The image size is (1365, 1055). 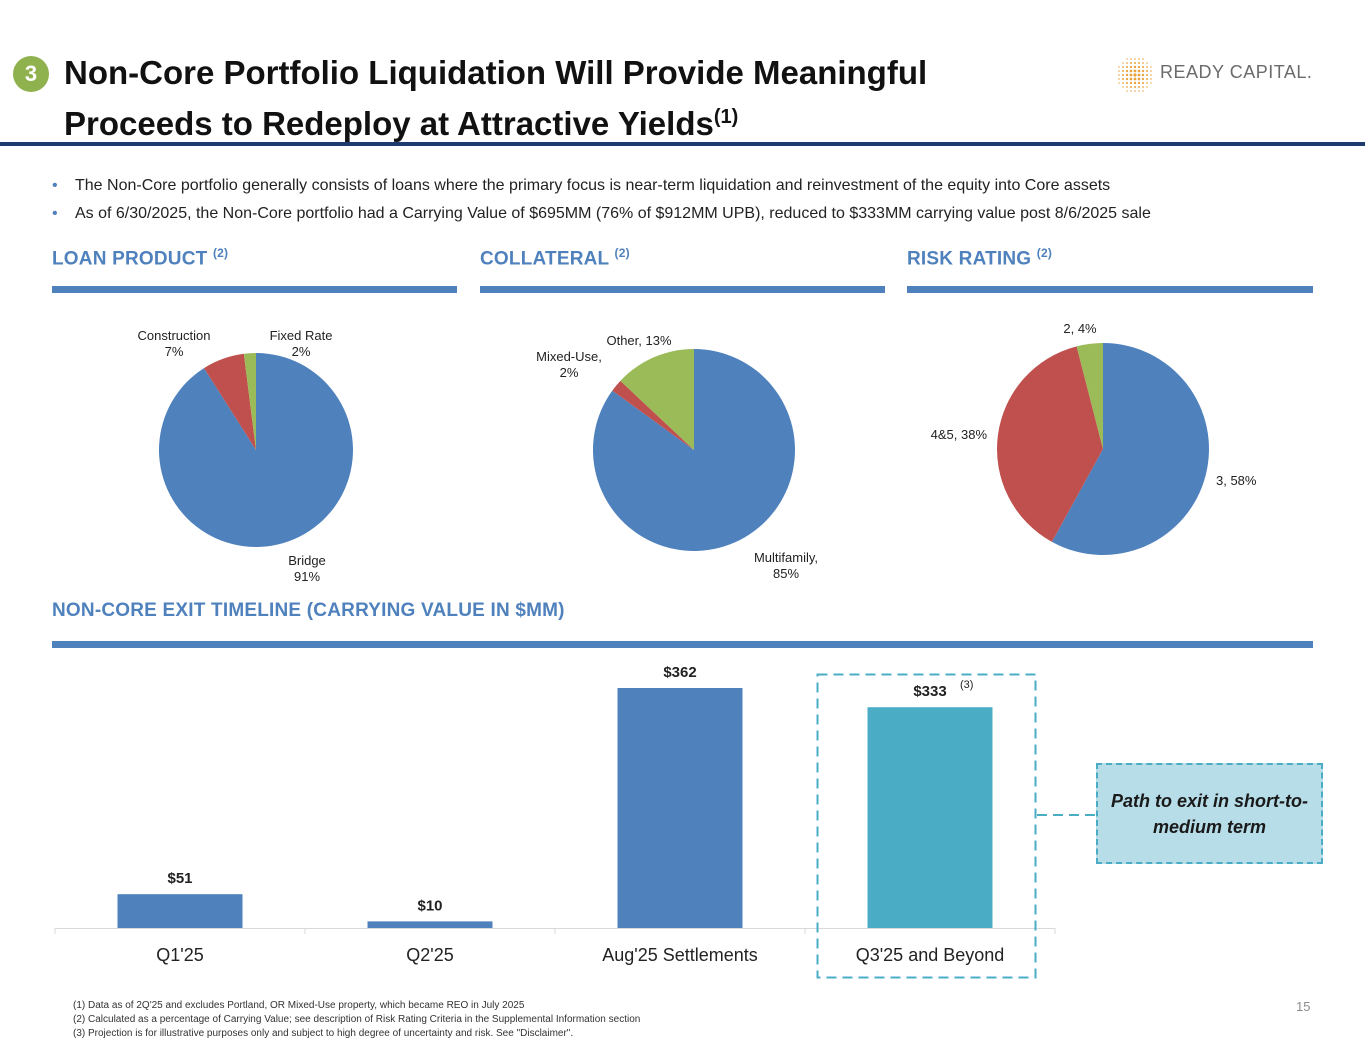 What do you see at coordinates (1236, 480) in the screenshot?
I see `pie-data-label: 3, 58%` at bounding box center [1236, 480].